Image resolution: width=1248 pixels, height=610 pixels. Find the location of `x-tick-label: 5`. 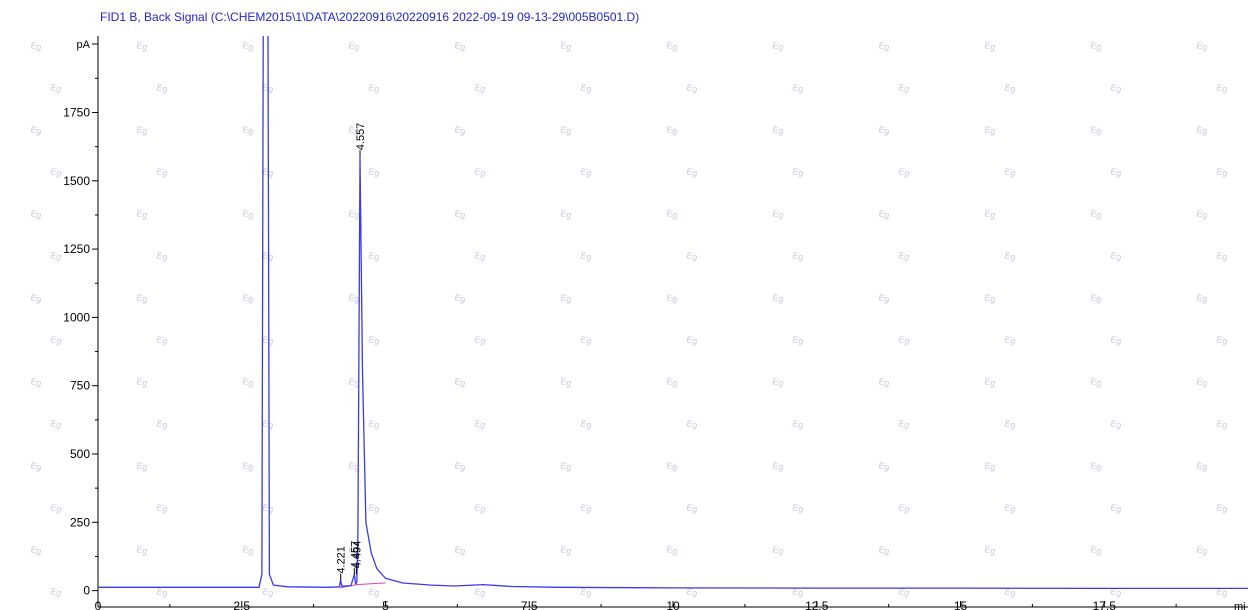

x-tick-label: 5 is located at coordinates (385, 604).